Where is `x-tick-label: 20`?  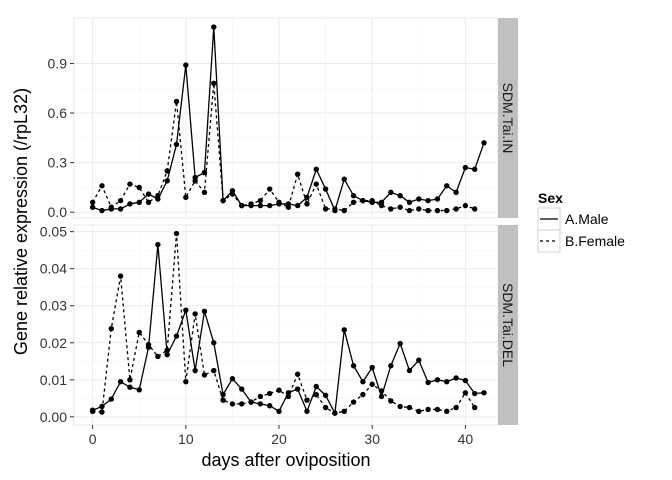 x-tick-label: 20 is located at coordinates (279, 439).